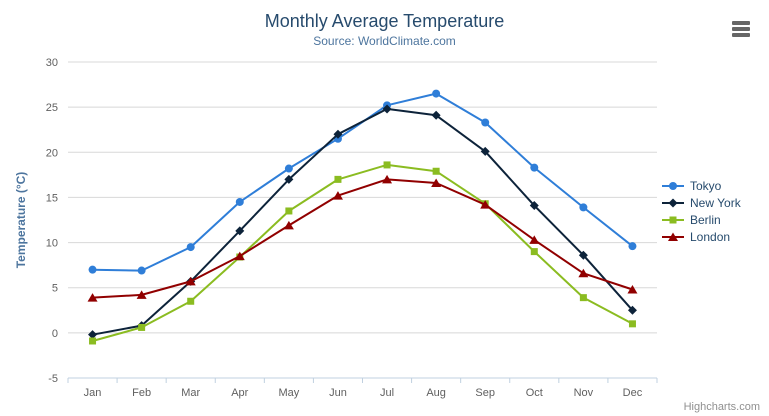 The image size is (769, 416). Describe the element at coordinates (584, 393) in the screenshot. I see `x-axis-tick-label: Nov` at that location.